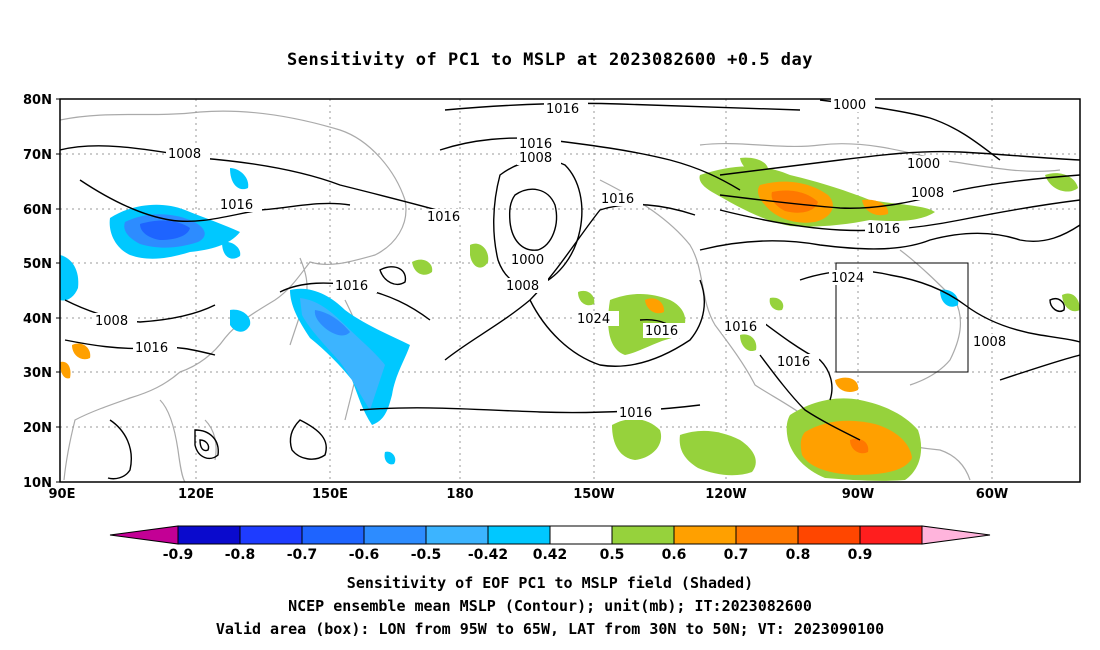  I want to click on colorbar-label: 0.5, so click(612, 555).